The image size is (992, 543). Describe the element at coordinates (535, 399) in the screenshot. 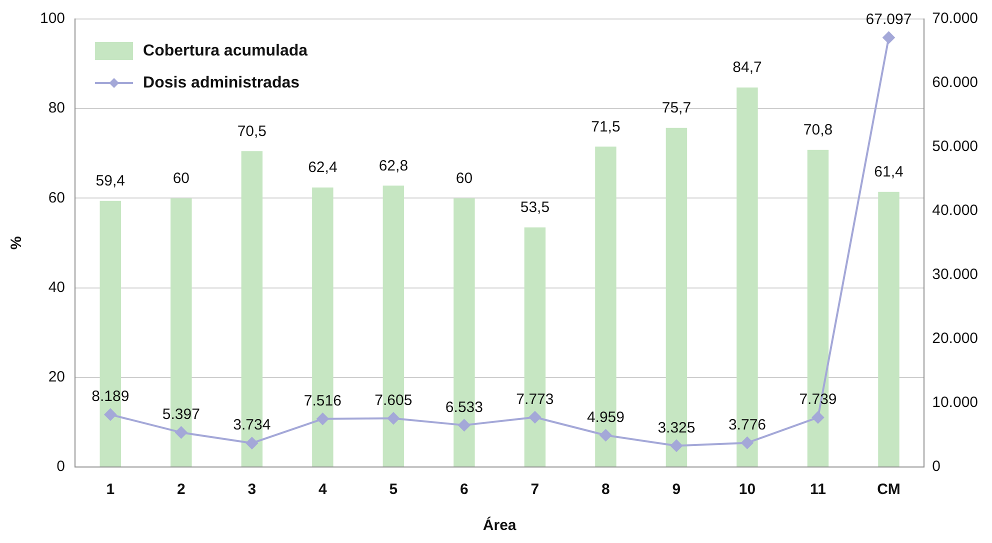

I see `data-label: 7.773` at that location.